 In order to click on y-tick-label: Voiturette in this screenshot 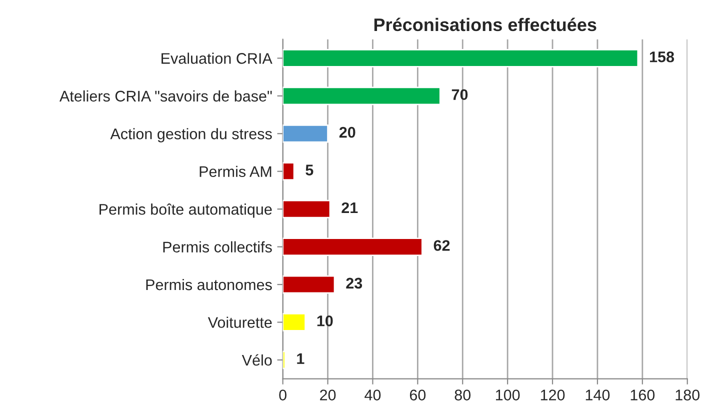, I will do `click(240, 322)`.